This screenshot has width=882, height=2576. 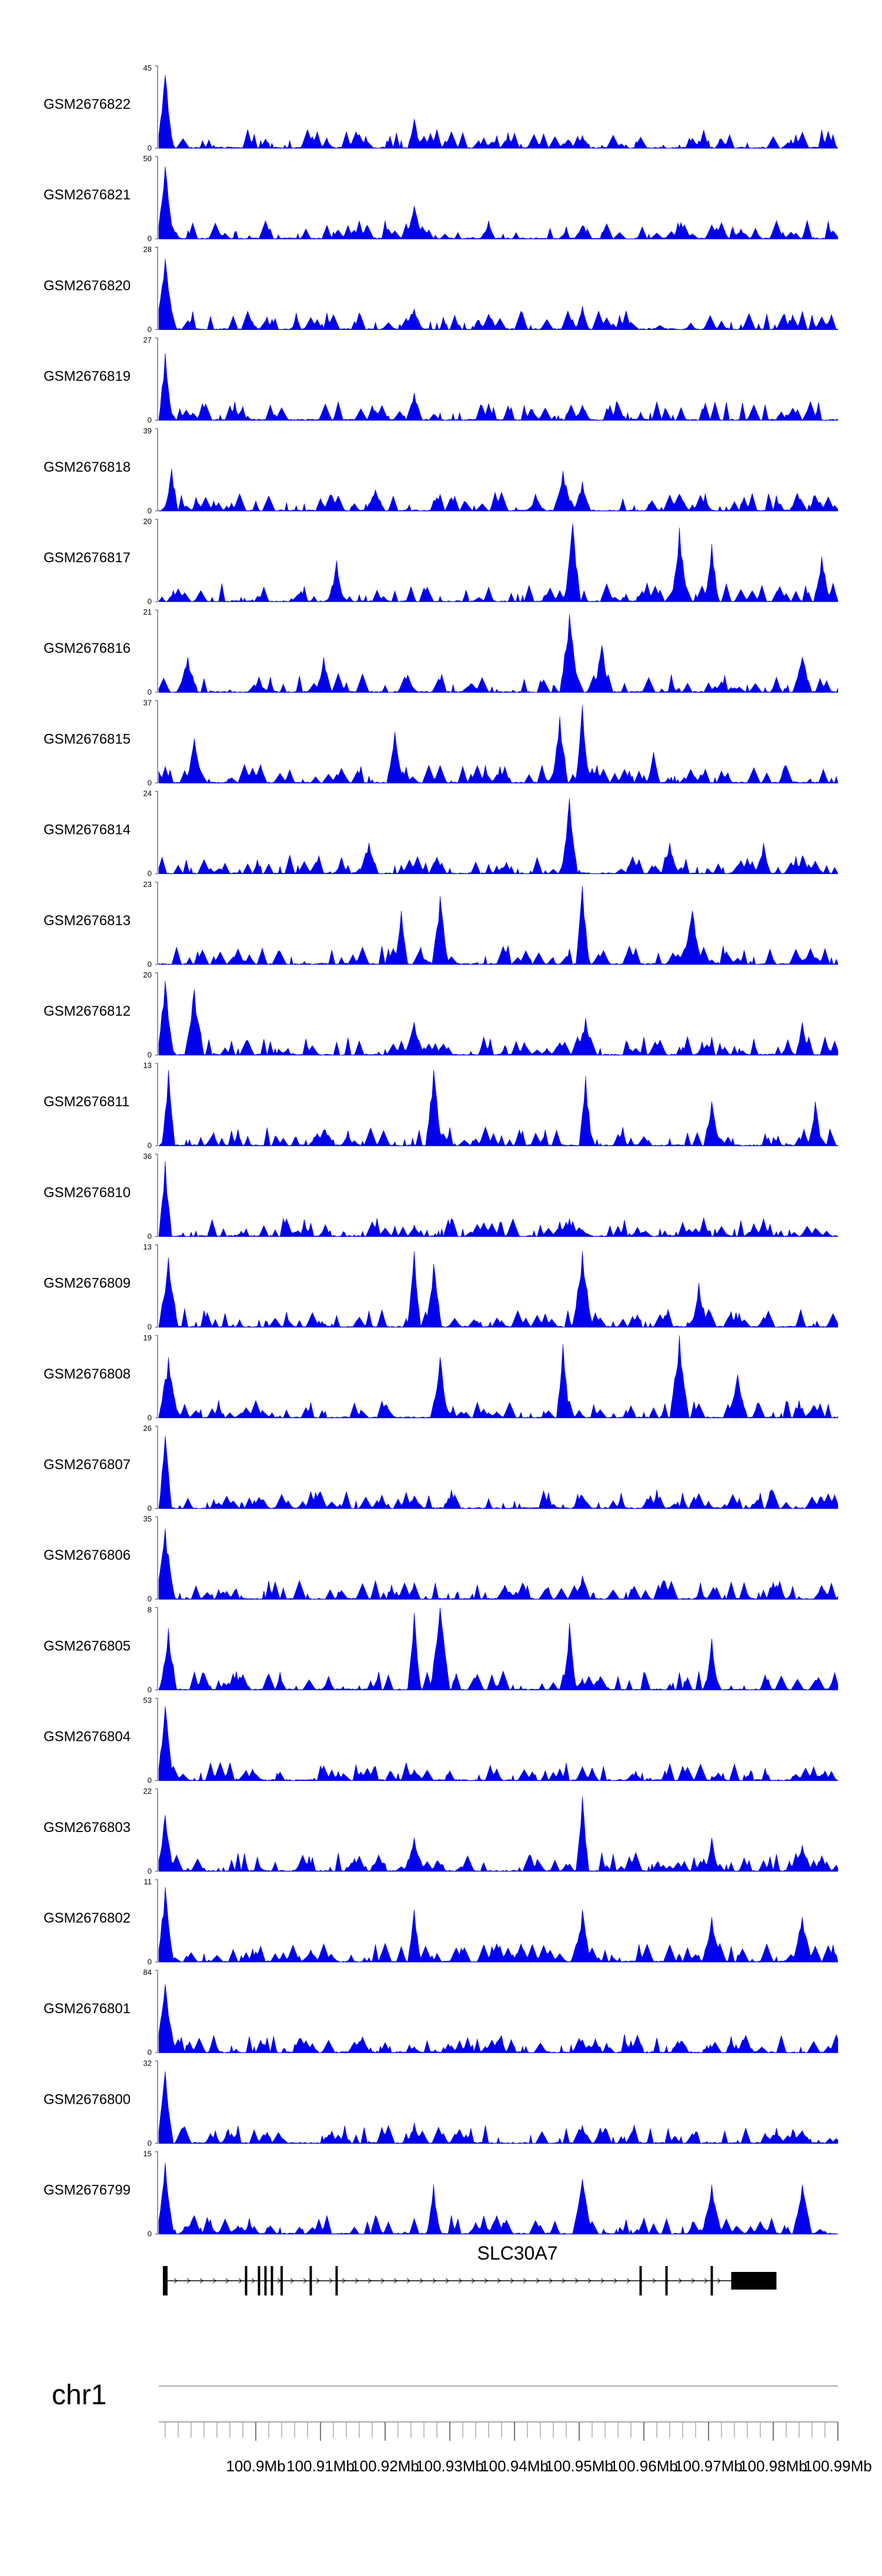 I want to click on track-label: GSM2676810, so click(x=87, y=1192).